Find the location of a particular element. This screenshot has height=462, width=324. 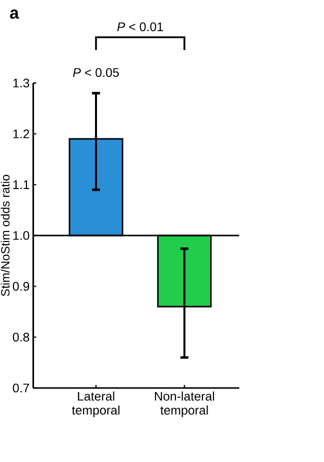

y-tick-label: 1.3 is located at coordinates (21, 83).